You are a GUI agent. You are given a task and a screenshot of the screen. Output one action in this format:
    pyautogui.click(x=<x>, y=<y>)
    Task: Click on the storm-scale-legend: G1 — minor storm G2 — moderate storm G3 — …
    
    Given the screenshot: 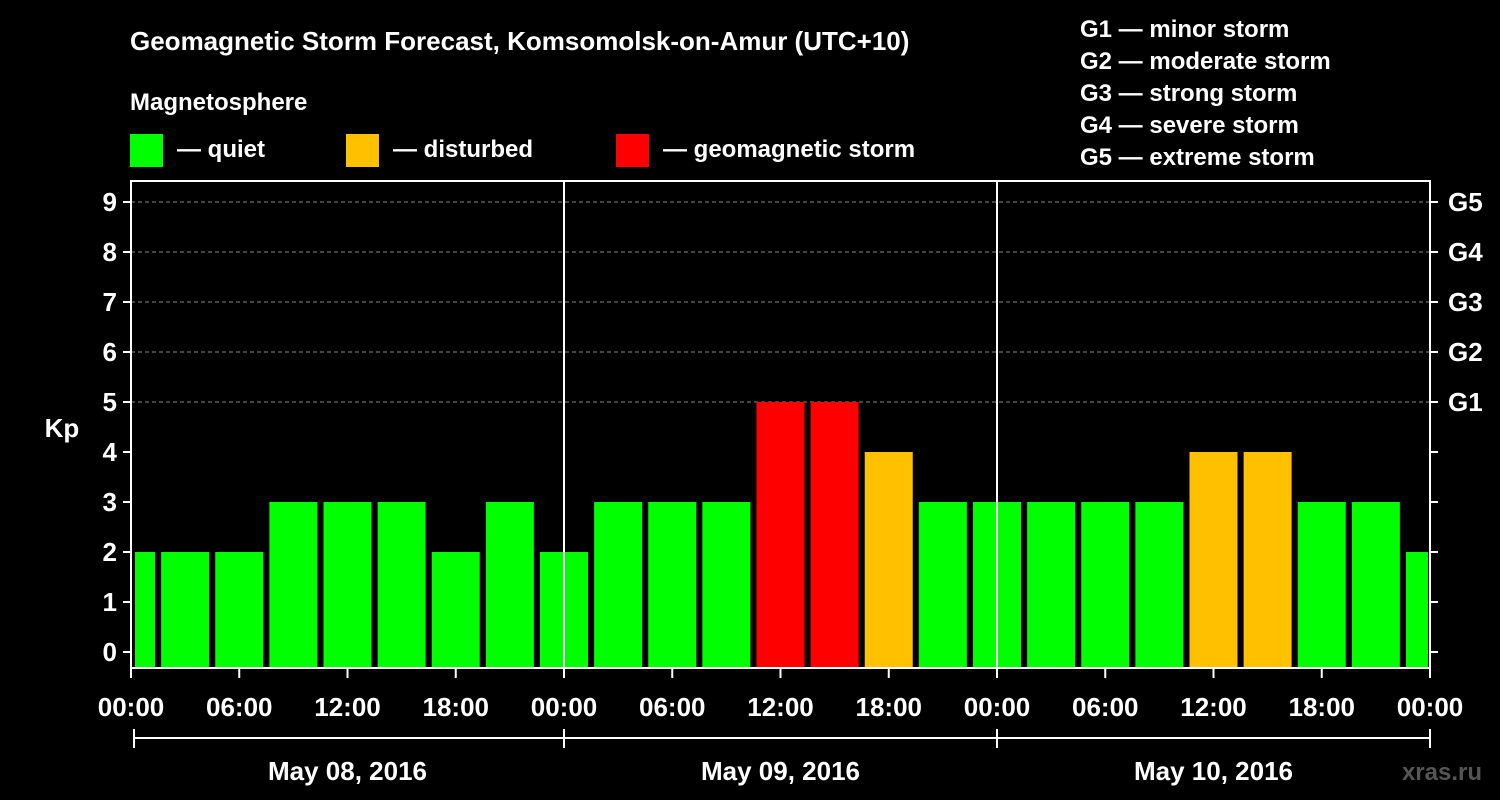 What is the action you would take?
    pyautogui.click(x=1205, y=93)
    